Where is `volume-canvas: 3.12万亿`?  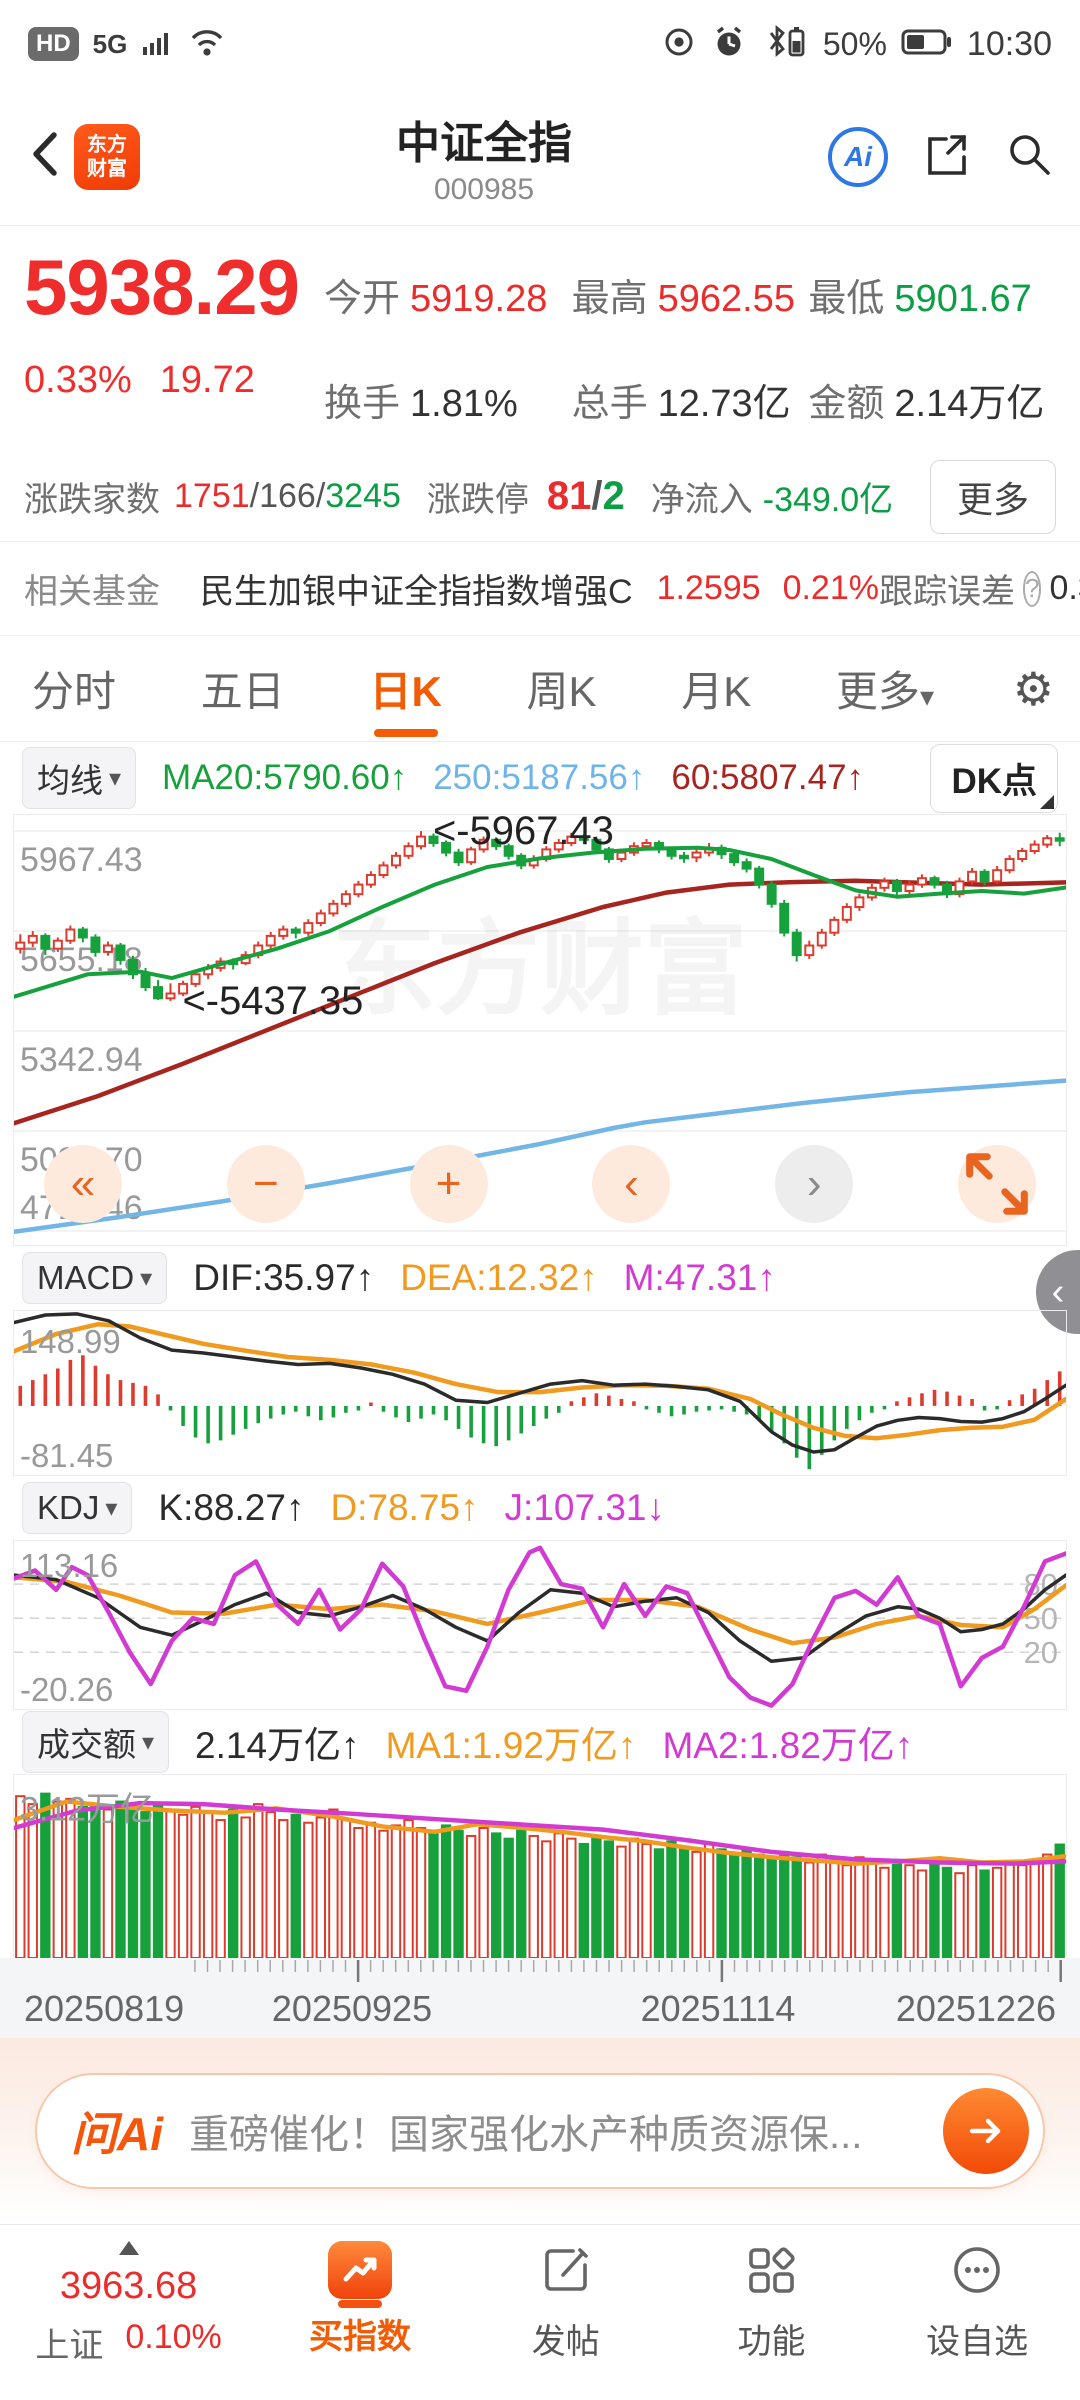 volume-canvas: 3.12万亿 is located at coordinates (540, 1874).